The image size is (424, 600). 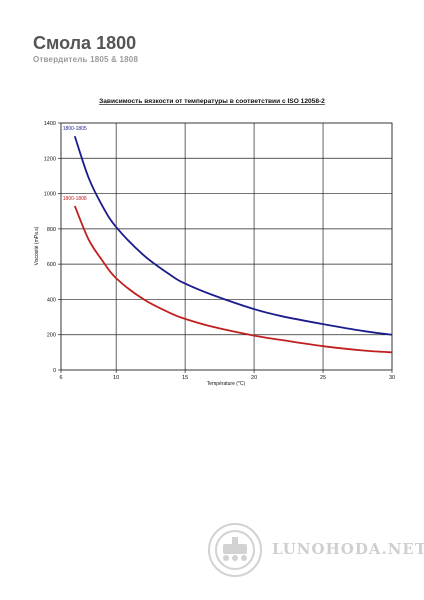 I want to click on y-tick-label: 200, so click(x=51, y=336).